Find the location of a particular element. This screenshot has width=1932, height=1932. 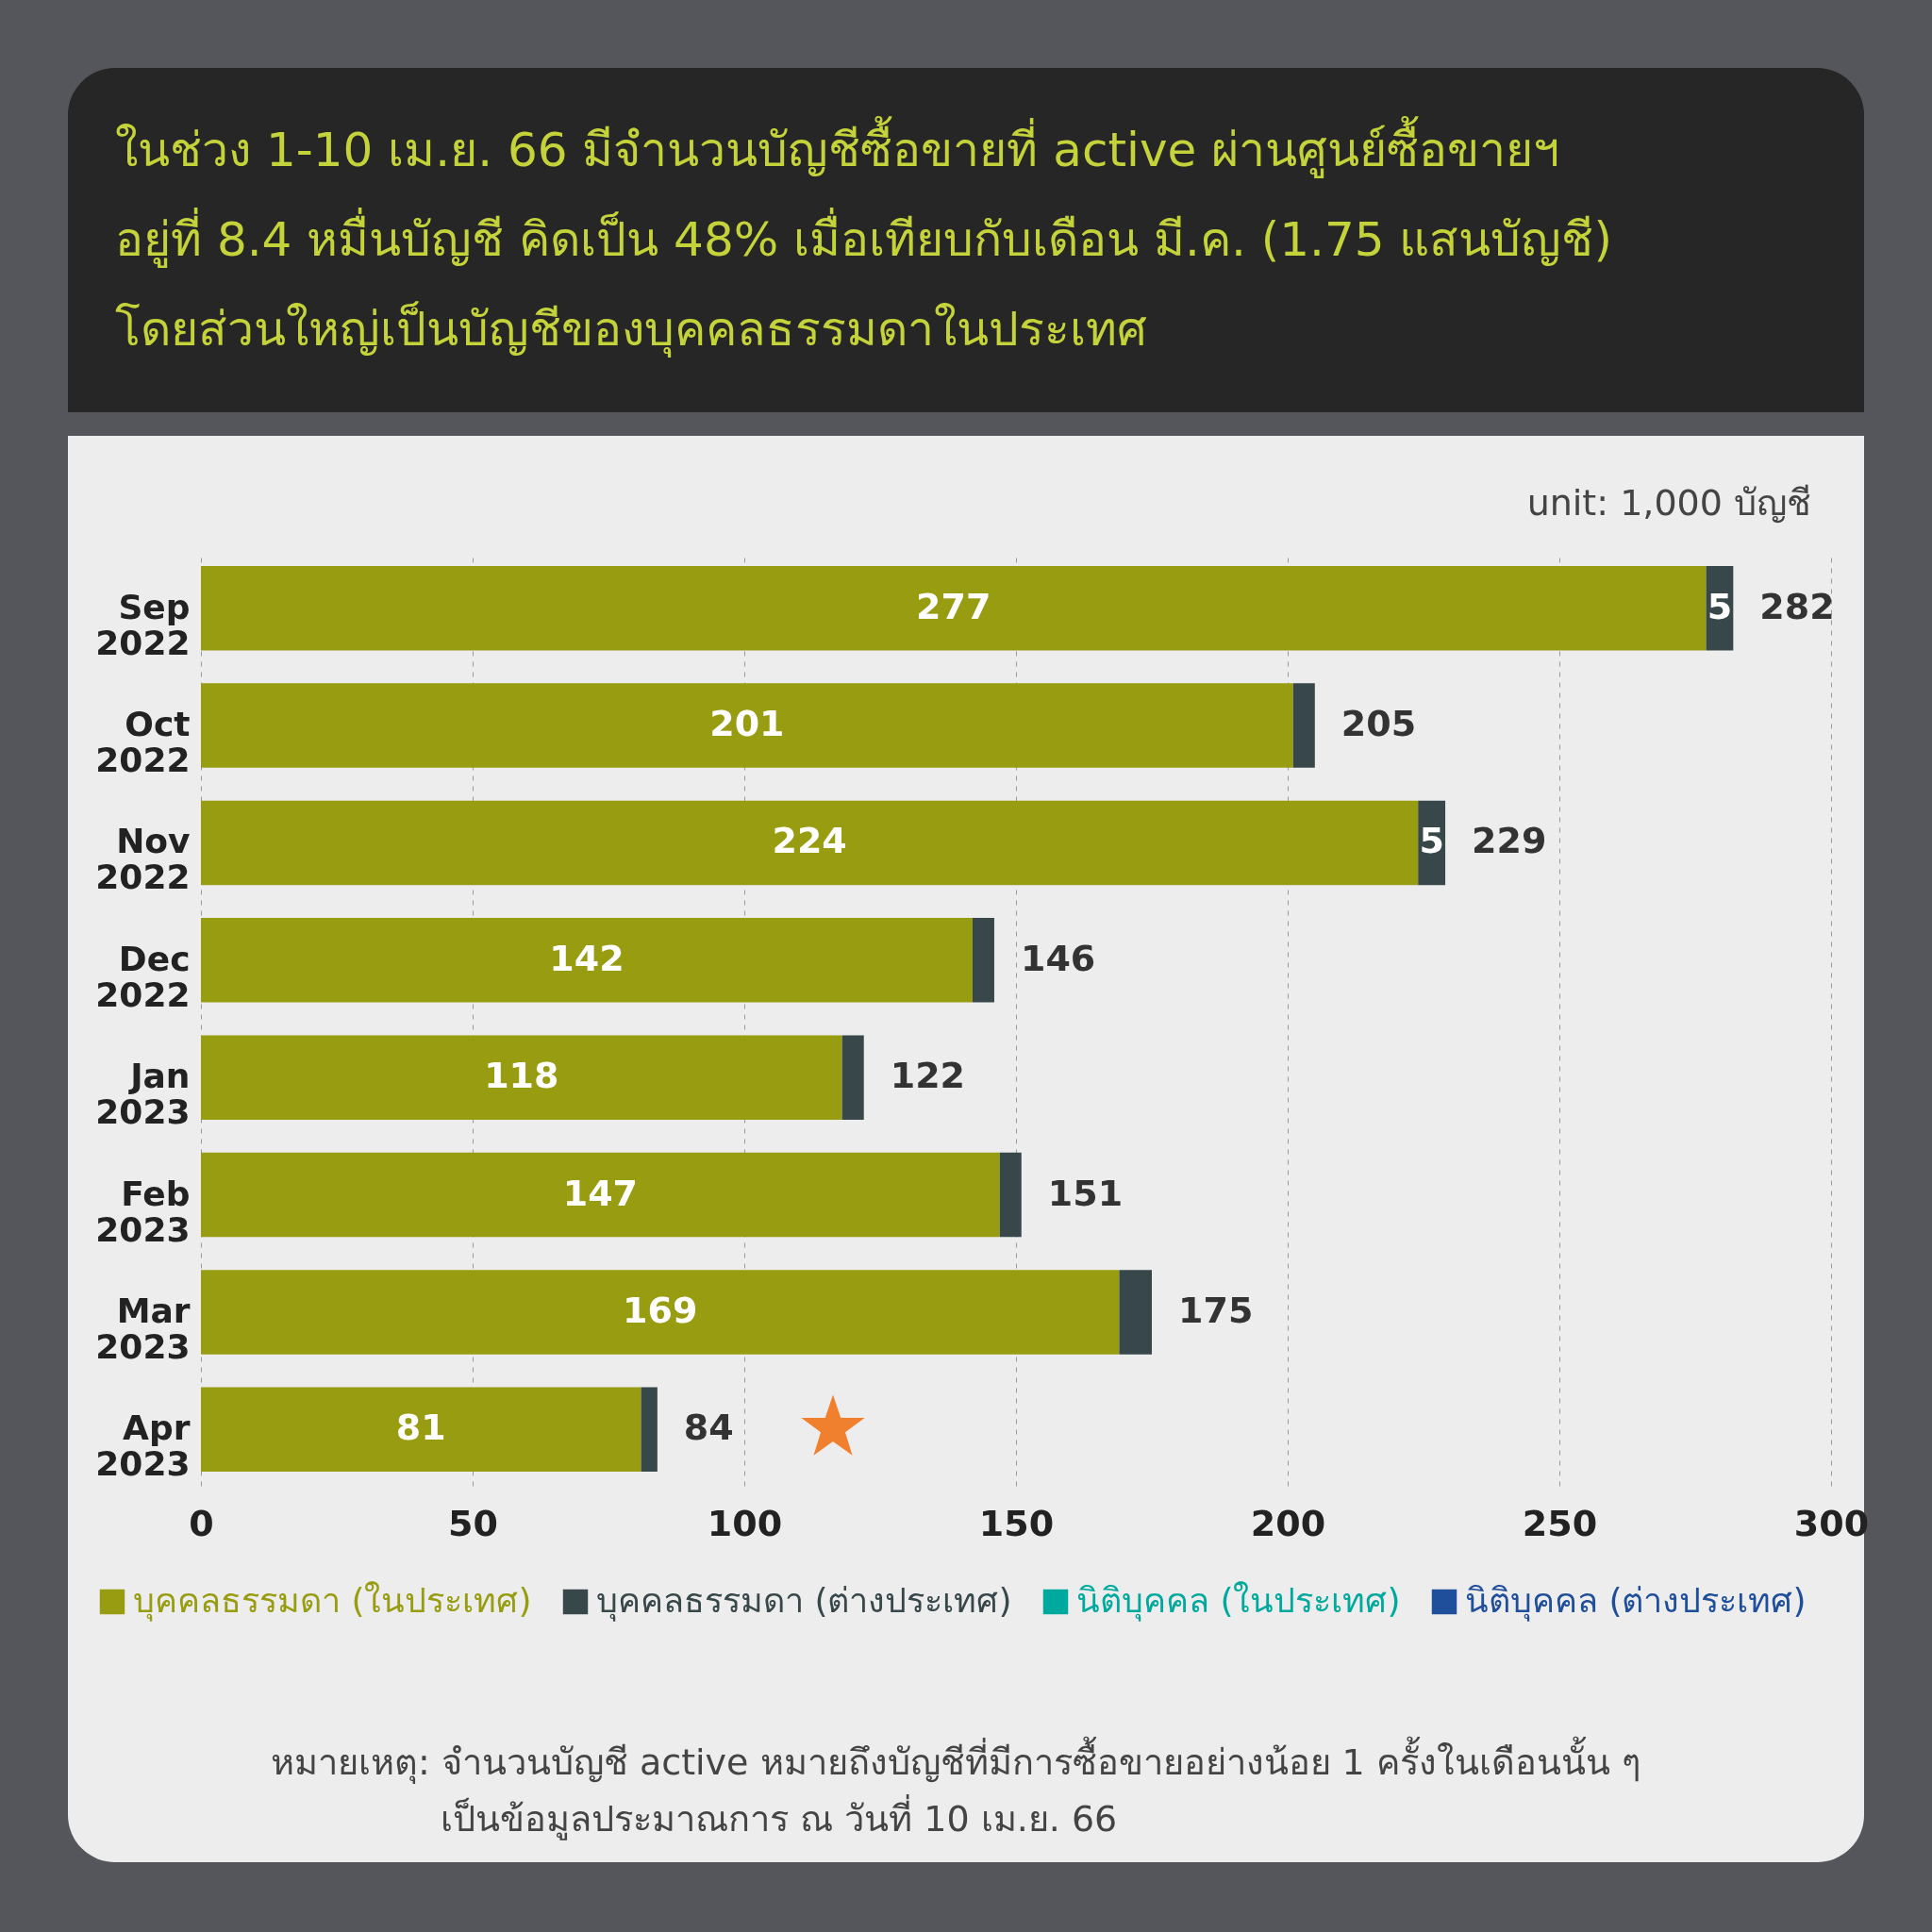

data-label: 169 is located at coordinates (660, 1310).